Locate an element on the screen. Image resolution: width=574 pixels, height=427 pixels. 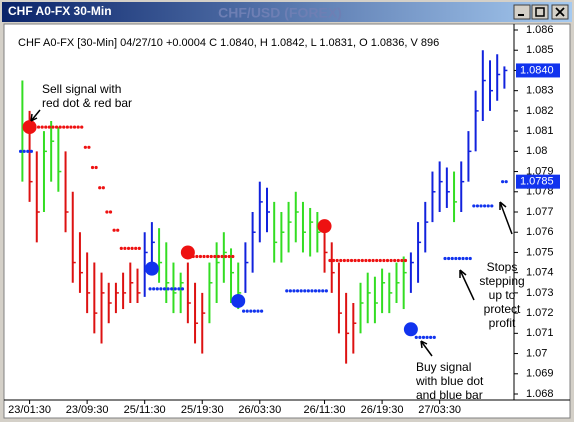
minimize-button is located at coordinates (522, 12).